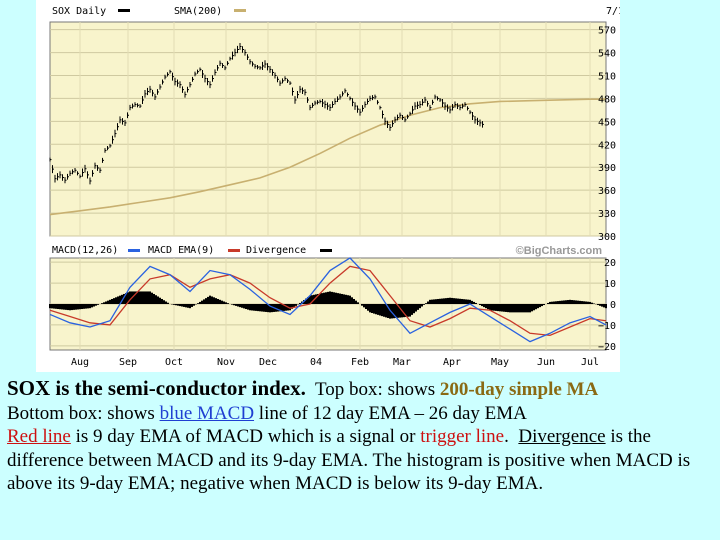 The width and height of the screenshot is (720, 540). I want to click on macd-y-axis: 20 10 0 −10 −20, so click(607, 305).